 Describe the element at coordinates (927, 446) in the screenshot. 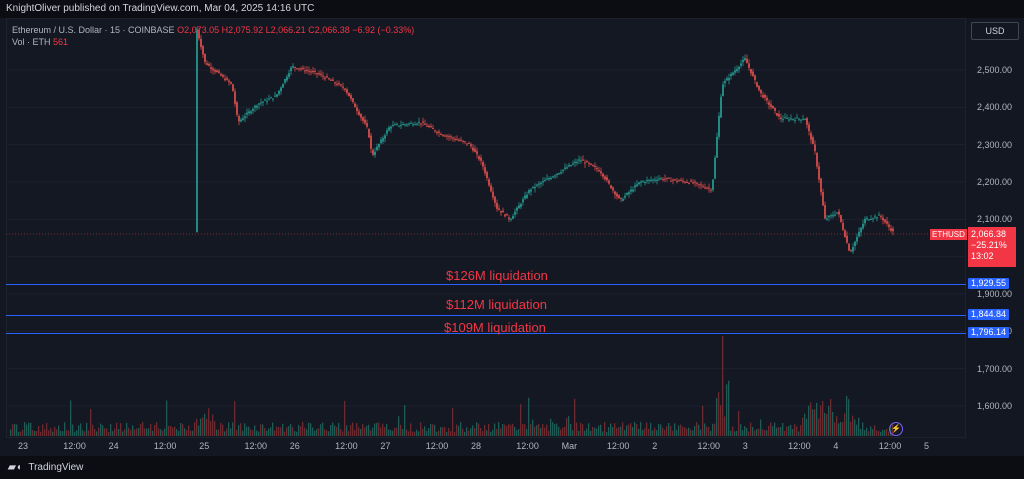

I see `time-tick-label: 5` at that location.